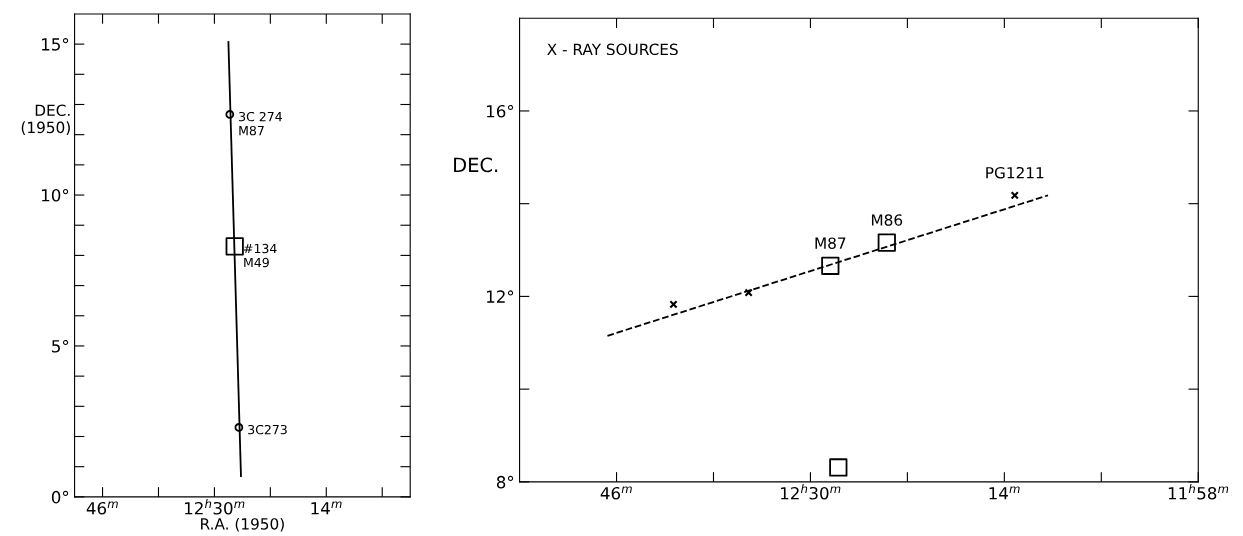 This screenshot has height=536, width=1243. What do you see at coordinates (60, 346) in the screenshot?
I see `y-tick-label: 5°` at bounding box center [60, 346].